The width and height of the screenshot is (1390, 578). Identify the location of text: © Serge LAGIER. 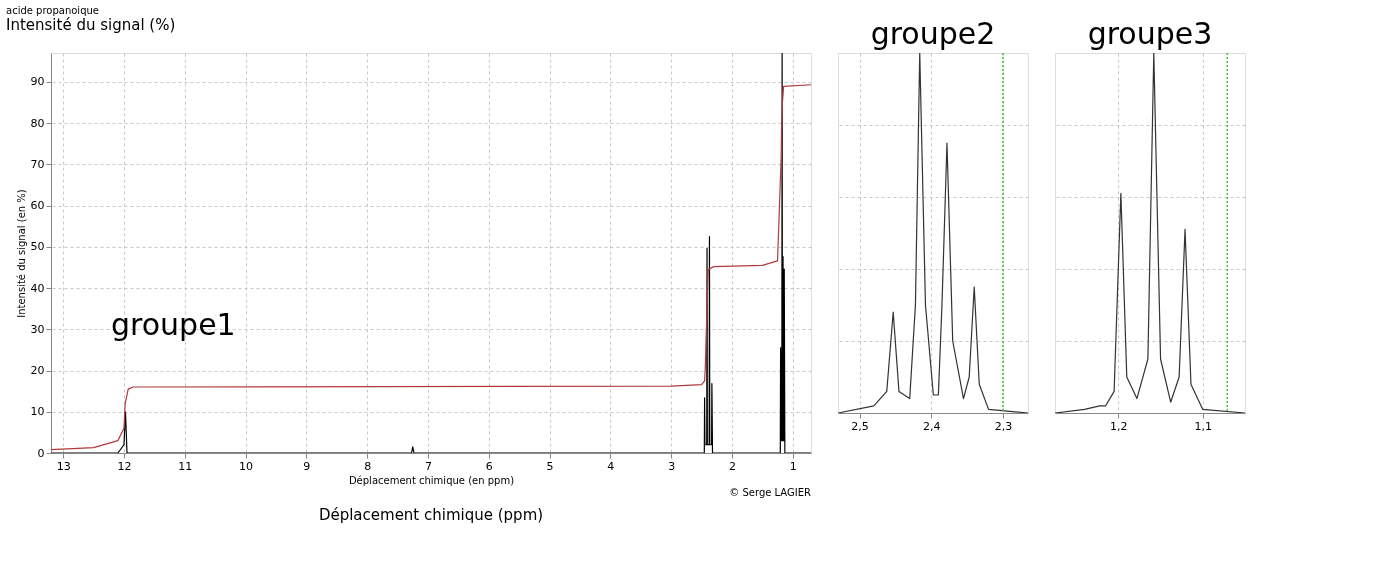
(770, 492).